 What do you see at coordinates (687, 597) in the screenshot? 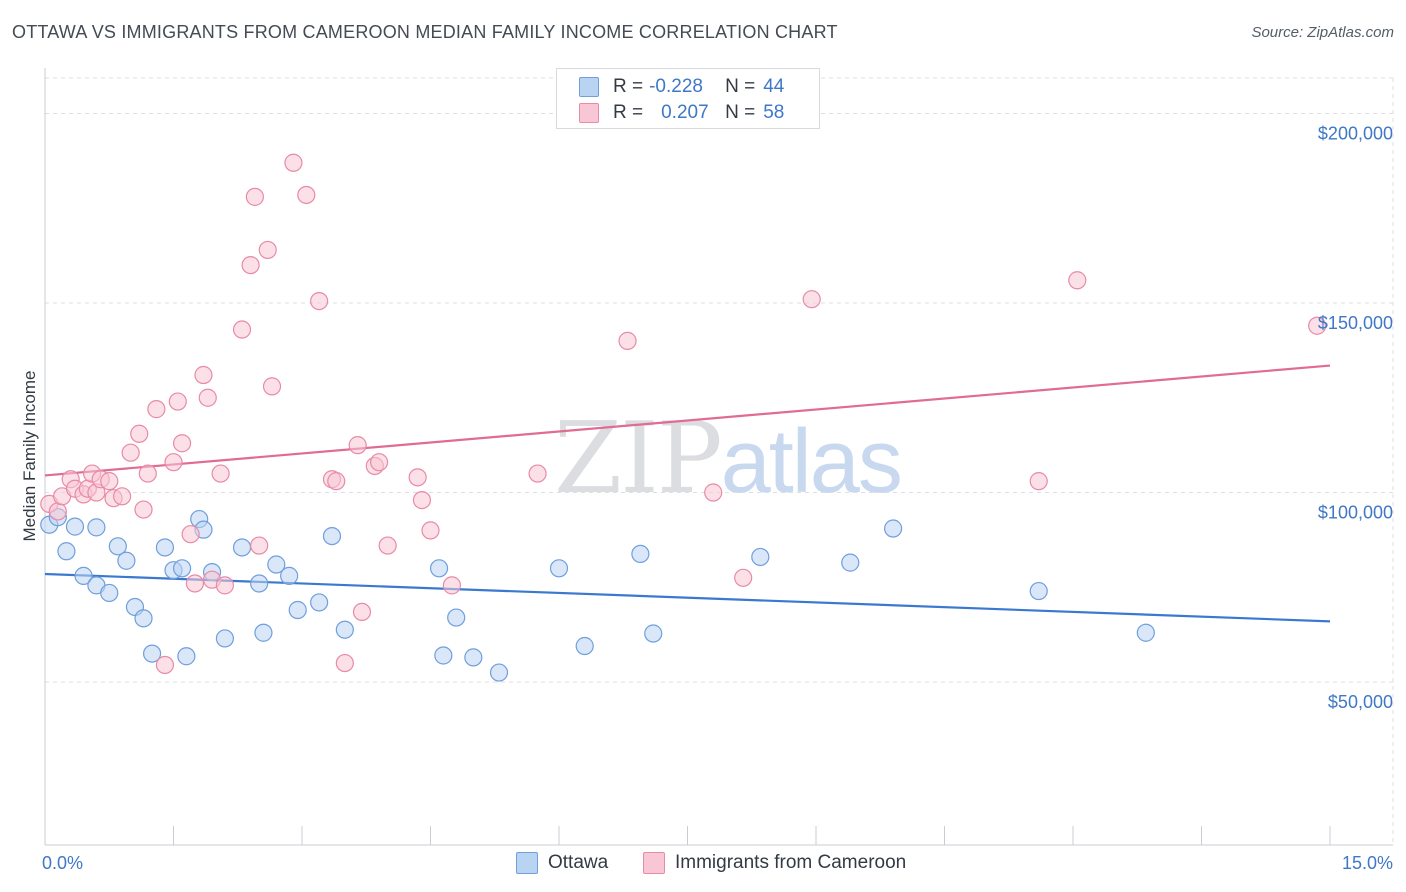
I see `trend-line-ottawa` at bounding box center [687, 597].